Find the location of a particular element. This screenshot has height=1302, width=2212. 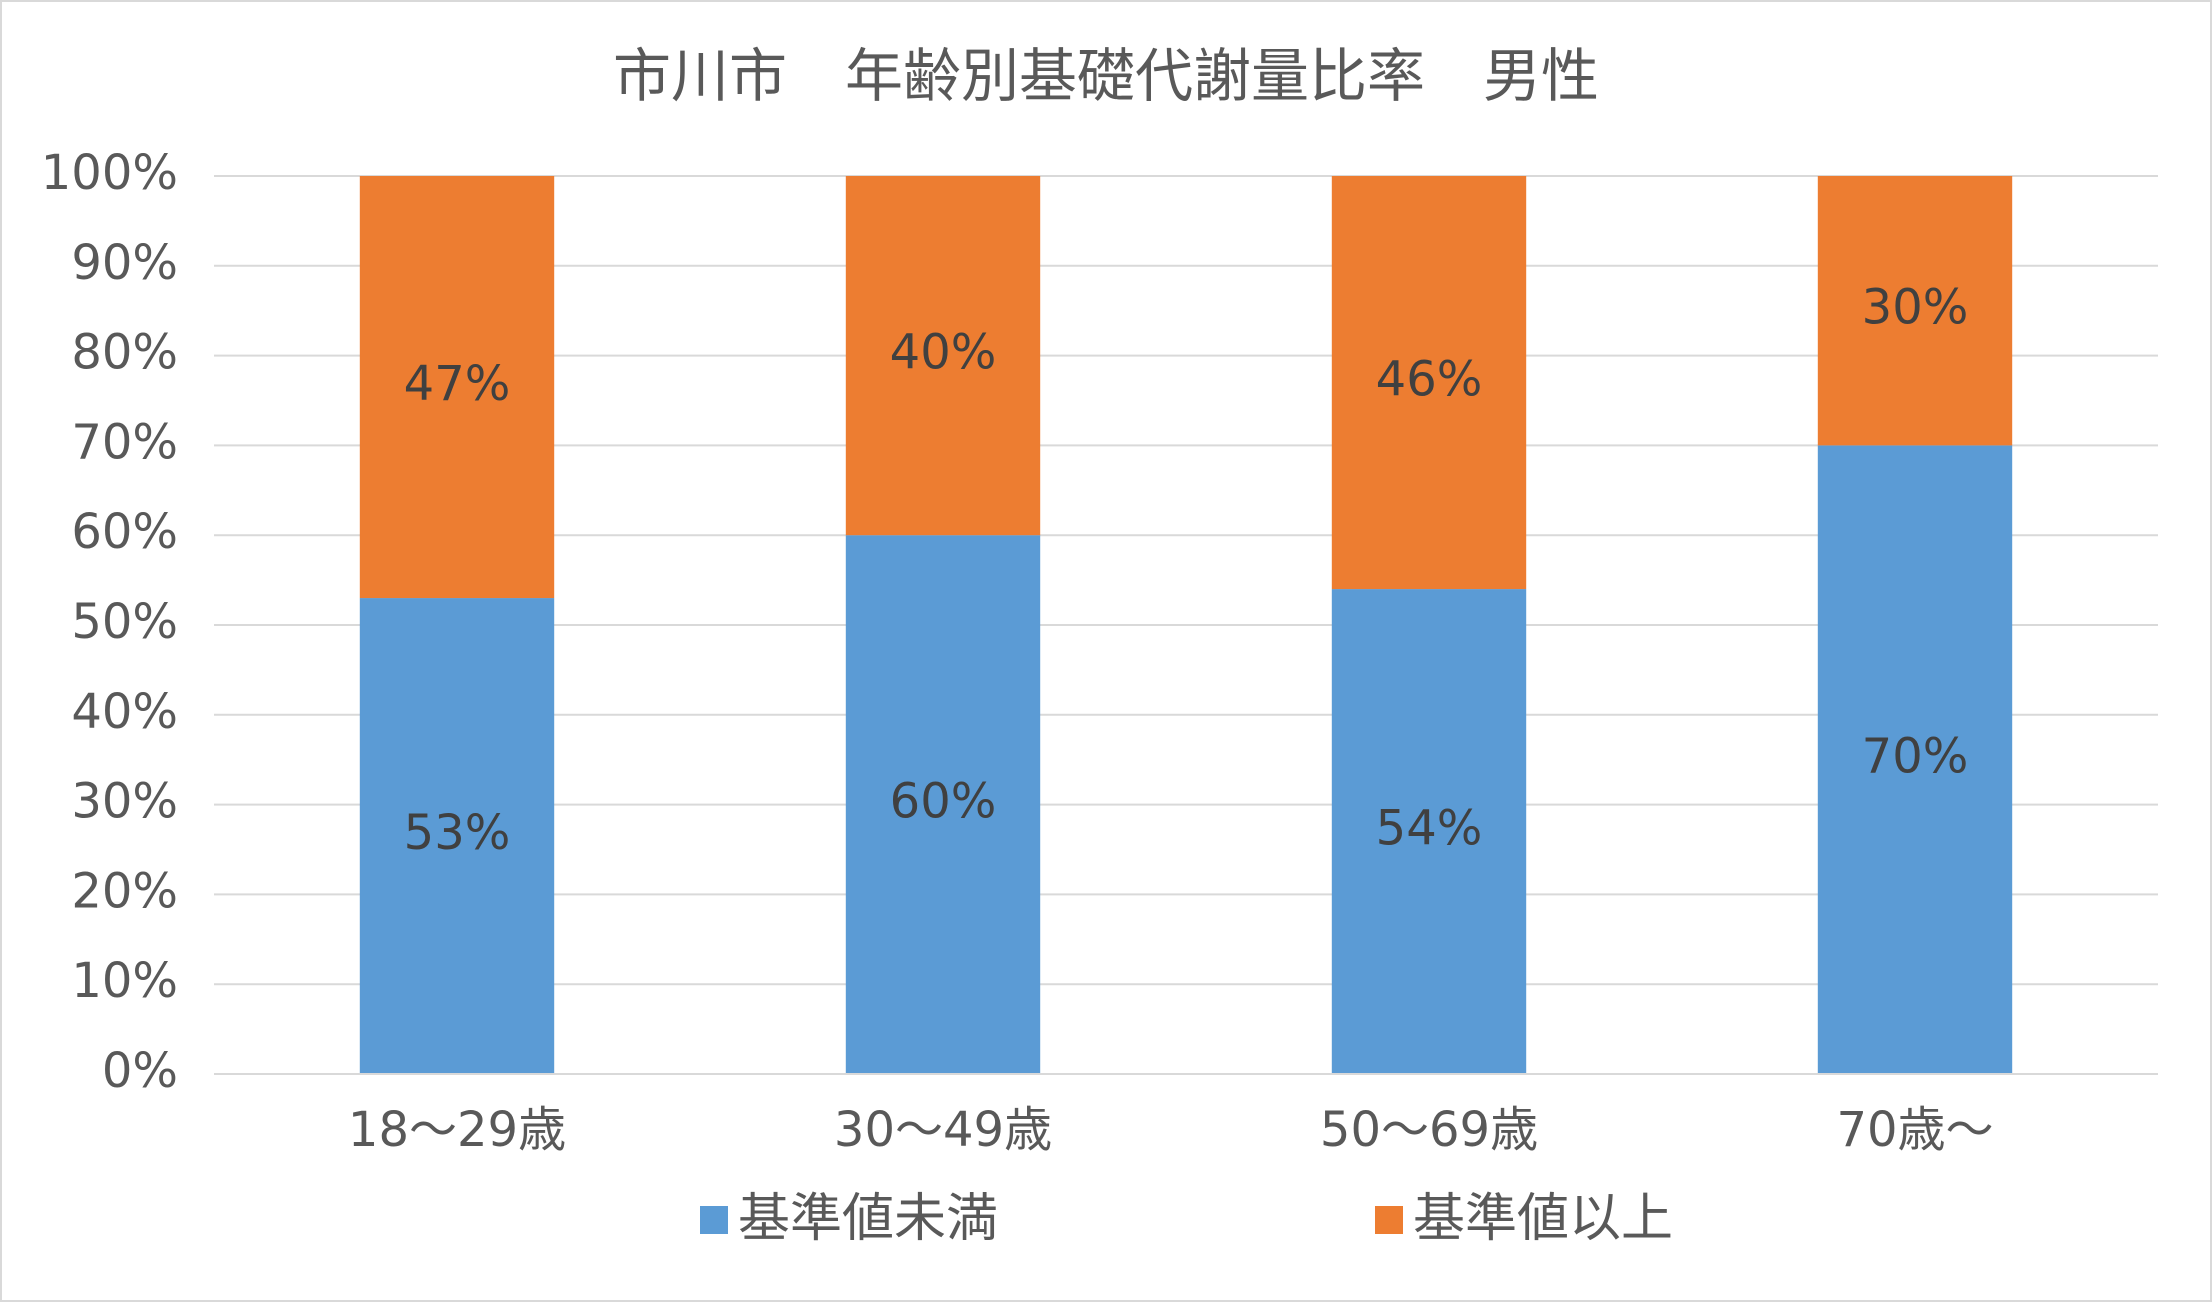

chart-title: 市川市 年齢別基礎代謝量比率 男性 is located at coordinates (1106, 76).